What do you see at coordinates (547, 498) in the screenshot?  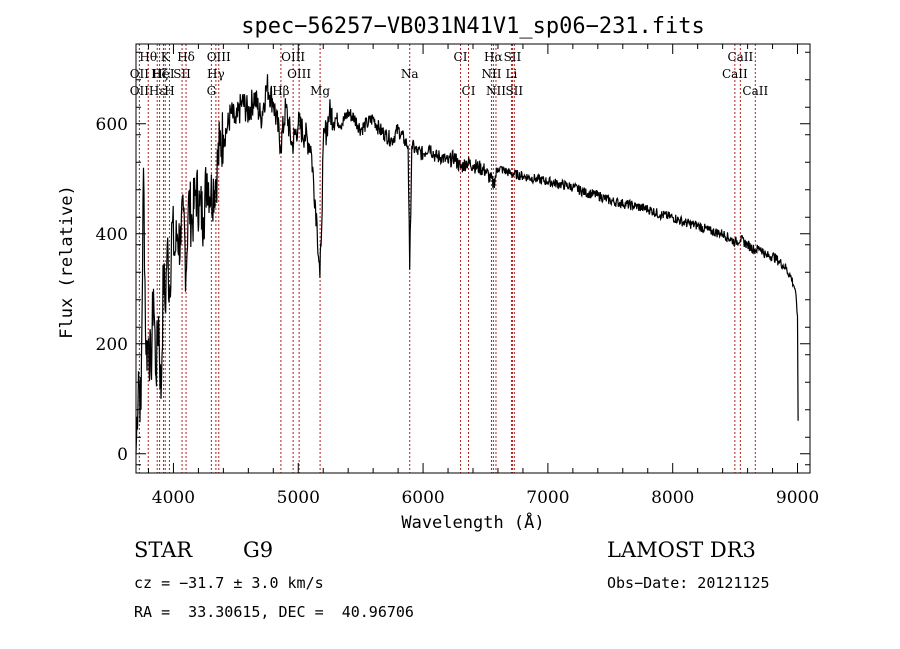 I see `x-tick-label: 7000` at bounding box center [547, 498].